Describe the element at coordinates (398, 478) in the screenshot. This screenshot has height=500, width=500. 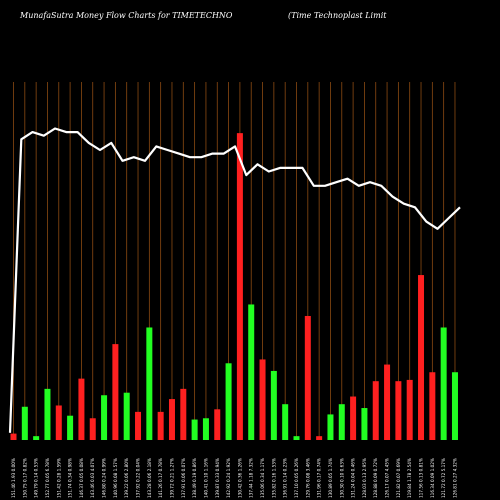
I see `x-tick-label: 121.82 0.07 0.69%` at that location.